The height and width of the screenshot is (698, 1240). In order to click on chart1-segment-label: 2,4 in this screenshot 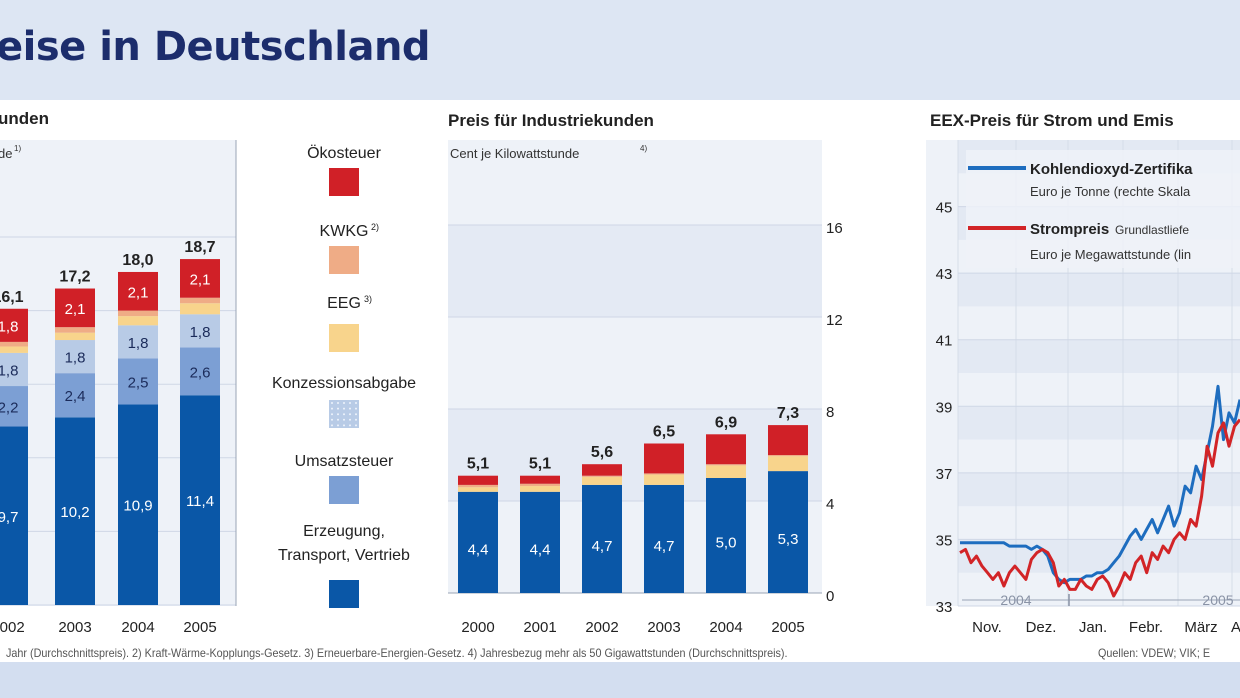, I will do `click(75, 396)`.